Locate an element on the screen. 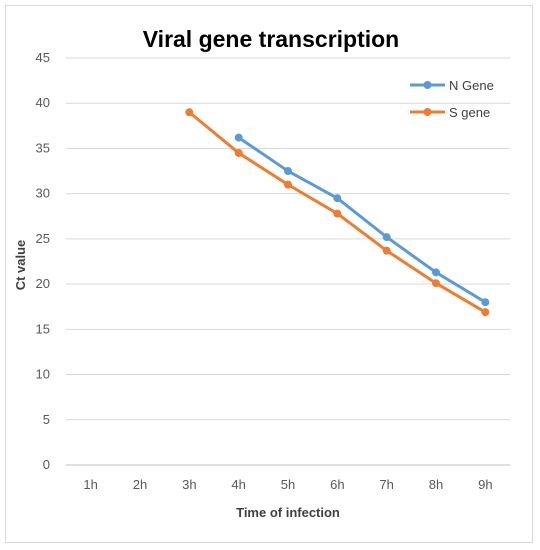 This screenshot has height=550, width=540. series-line-n-gene is located at coordinates (362, 220).